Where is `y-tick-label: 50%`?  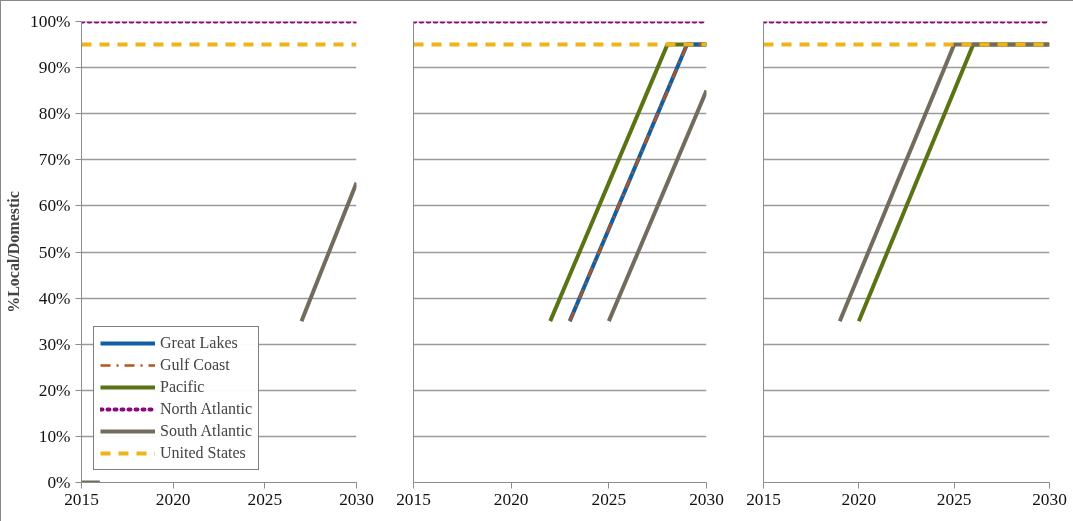 y-tick-label: 50% is located at coordinates (54, 252).